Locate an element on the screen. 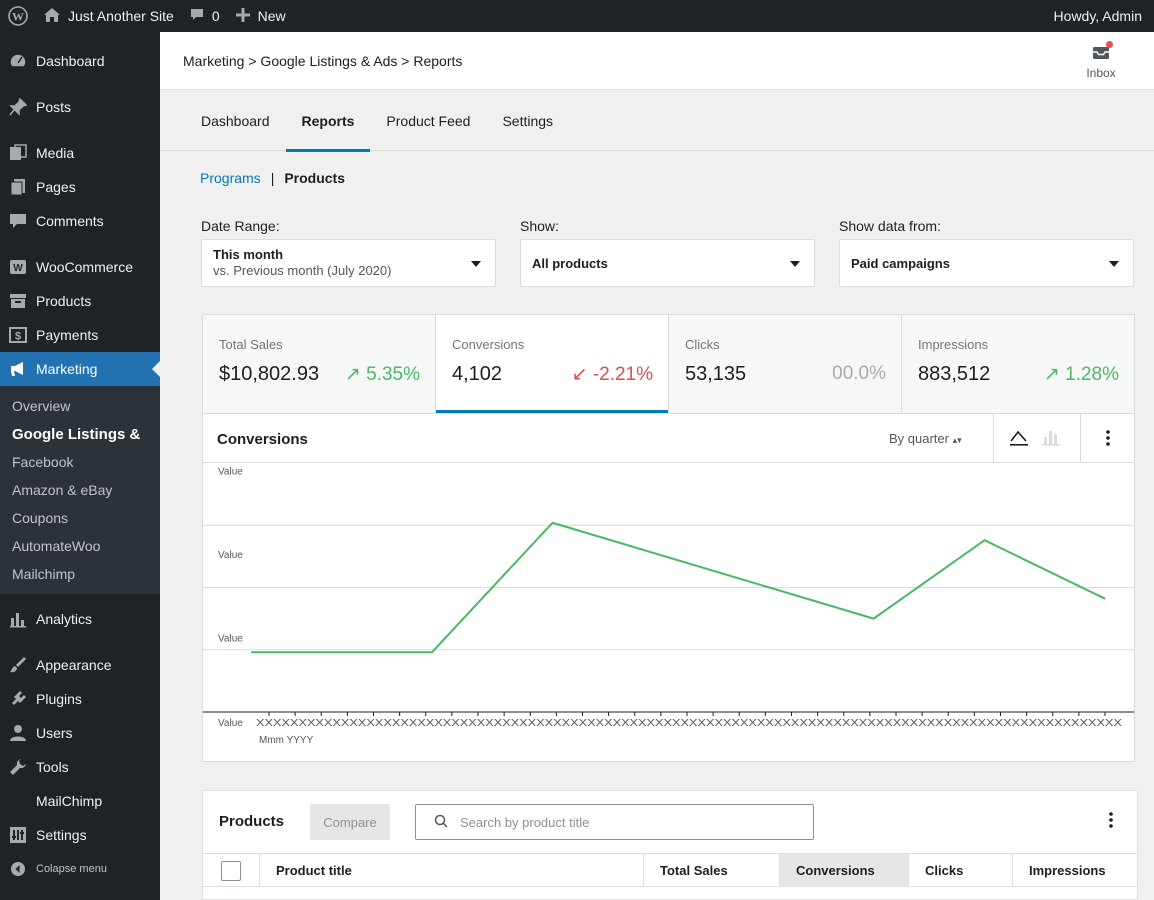 This screenshot has width=1154, height=900. site-name-link: Just Another Site is located at coordinates (109, 16).